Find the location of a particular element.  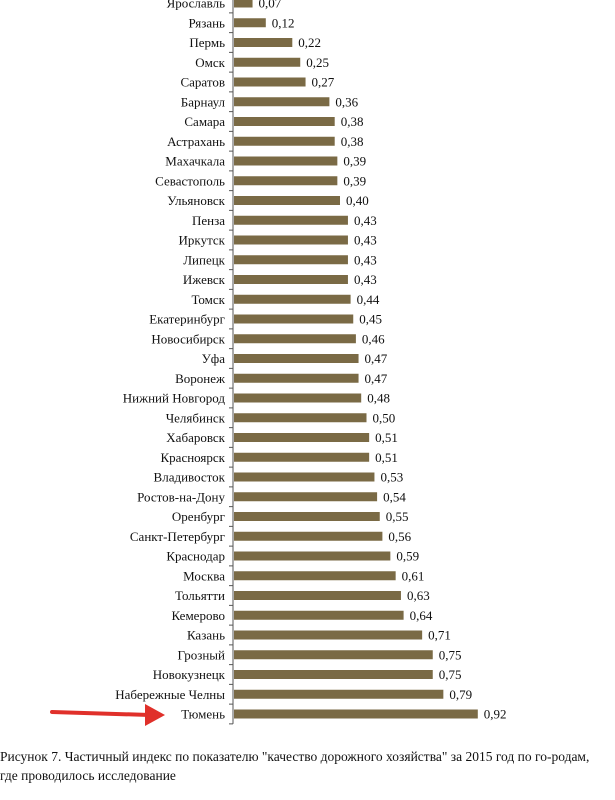

category-label: Иркутск is located at coordinates (202, 240).